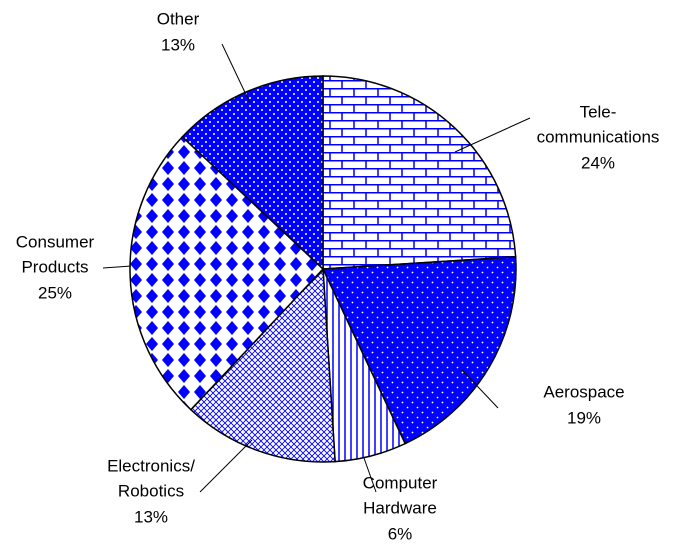 The width and height of the screenshot is (673, 546). What do you see at coordinates (54, 266) in the screenshot?
I see `slice-label: Products` at bounding box center [54, 266].